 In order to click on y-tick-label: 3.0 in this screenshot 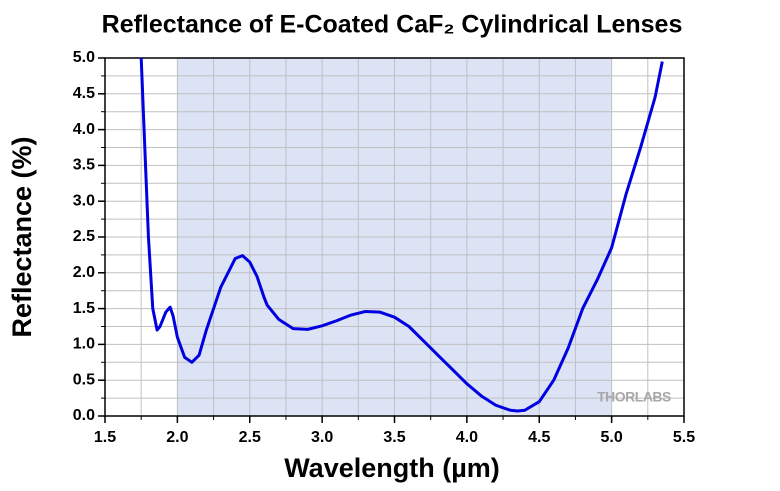, I will do `click(84, 200)`.